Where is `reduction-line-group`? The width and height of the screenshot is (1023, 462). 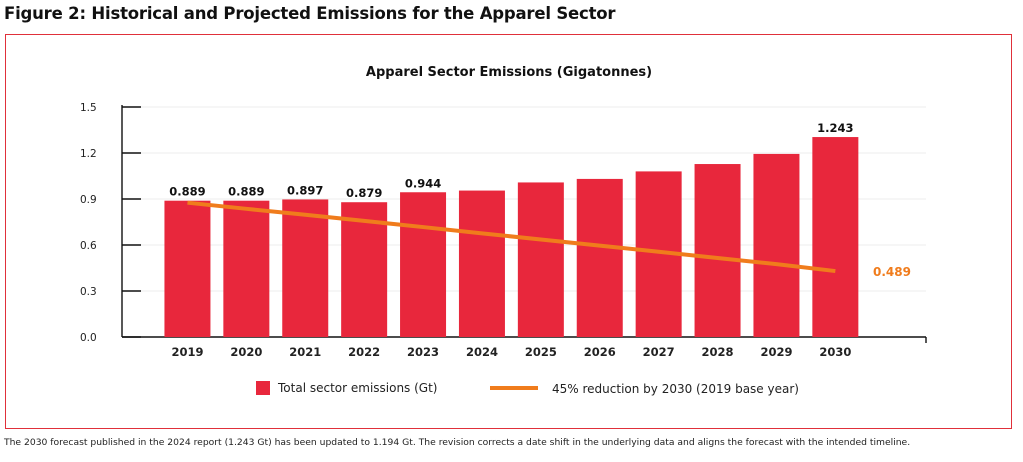
reduction-line-group is located at coordinates (511, 237).